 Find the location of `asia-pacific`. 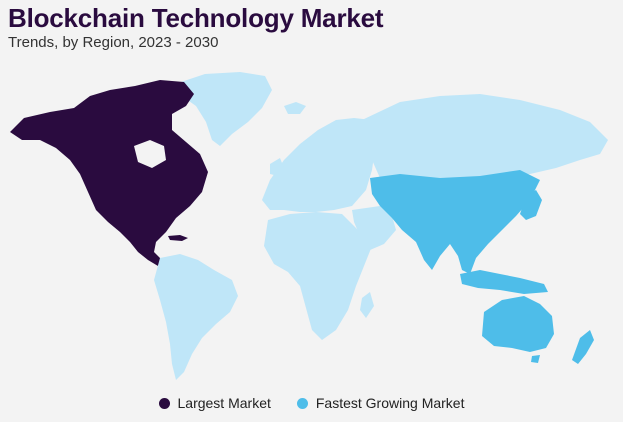

asia-pacific is located at coordinates (455, 222).